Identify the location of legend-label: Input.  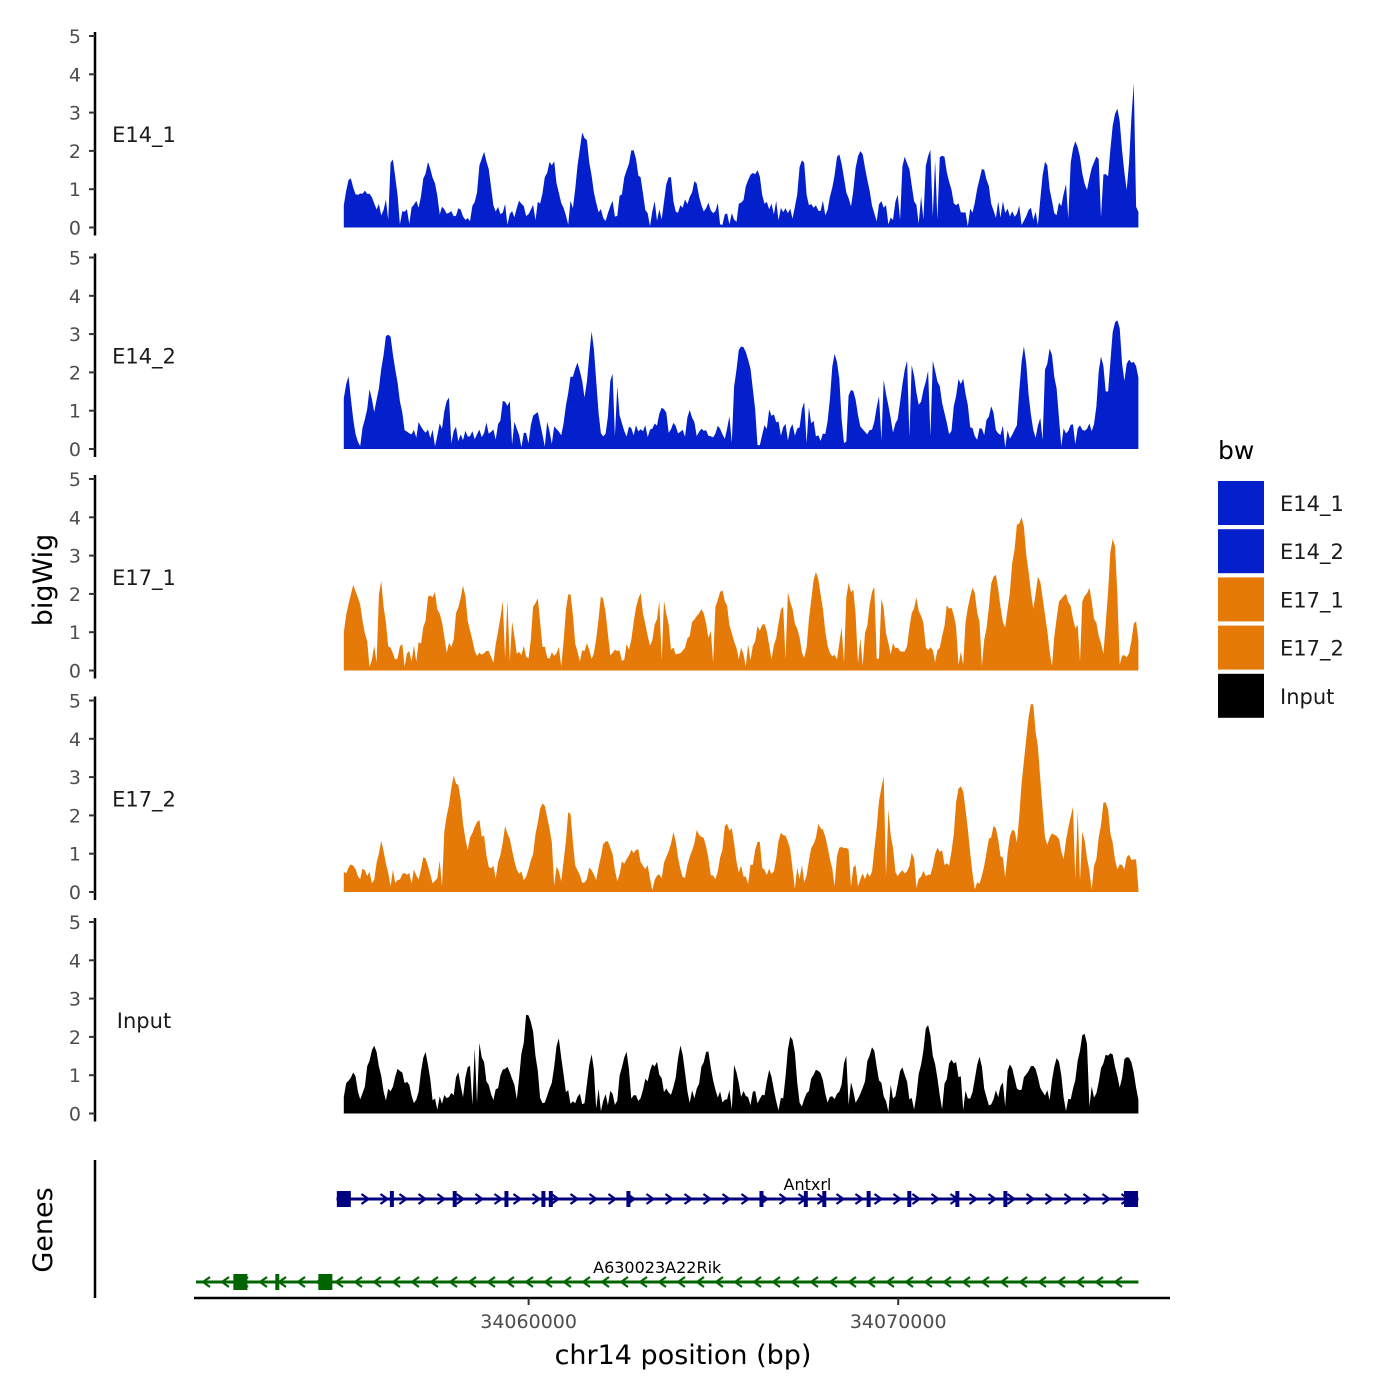
(1307, 697).